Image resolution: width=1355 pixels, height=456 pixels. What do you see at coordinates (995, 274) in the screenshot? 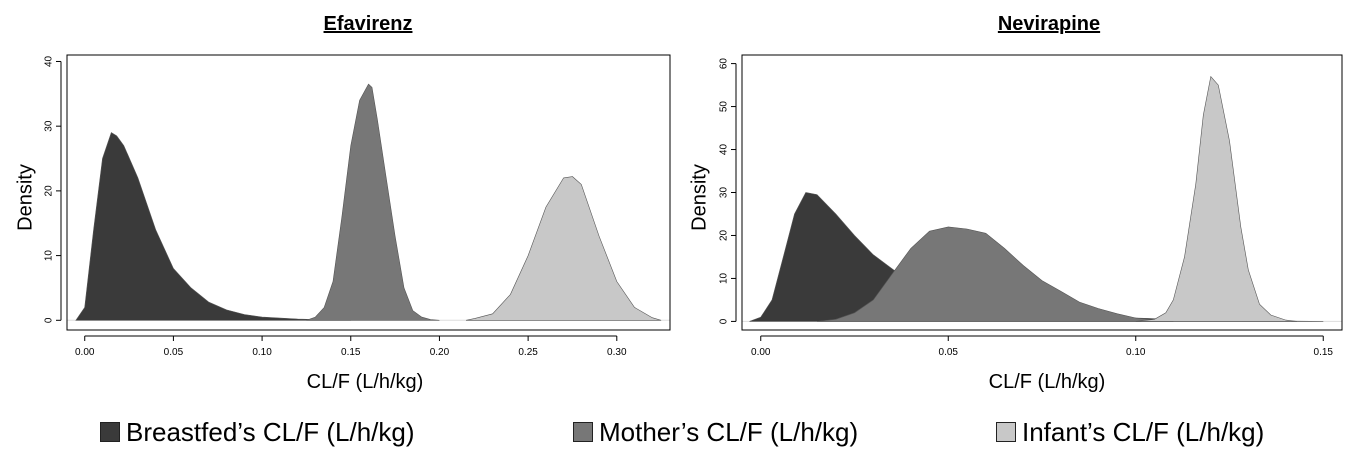
I see `panel-2-area-mother` at bounding box center [995, 274].